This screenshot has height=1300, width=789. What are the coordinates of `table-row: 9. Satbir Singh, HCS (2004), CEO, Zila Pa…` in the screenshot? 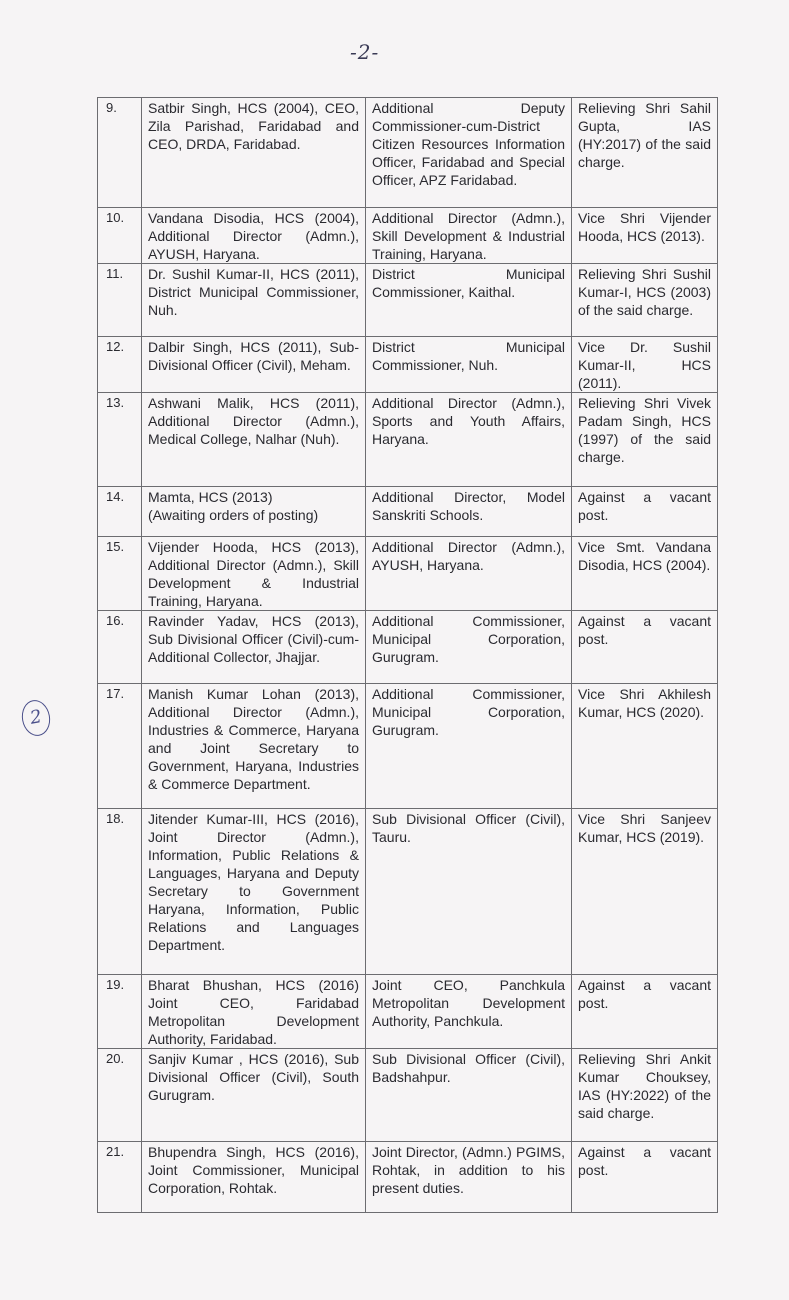 It's located at (407, 152).